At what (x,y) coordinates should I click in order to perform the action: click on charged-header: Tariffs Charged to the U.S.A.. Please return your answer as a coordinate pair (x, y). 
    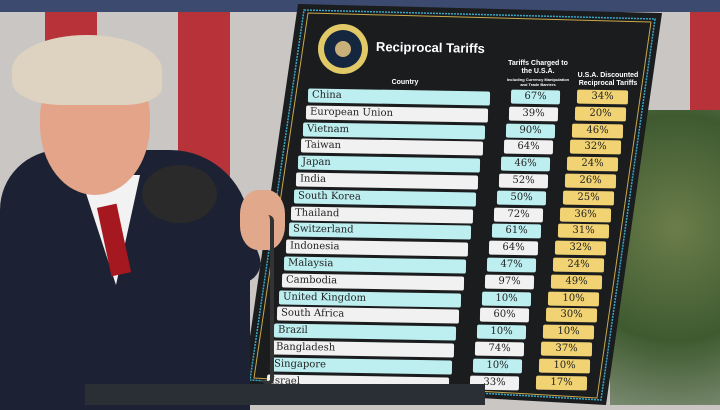
    Looking at the image, I should click on (538, 67).